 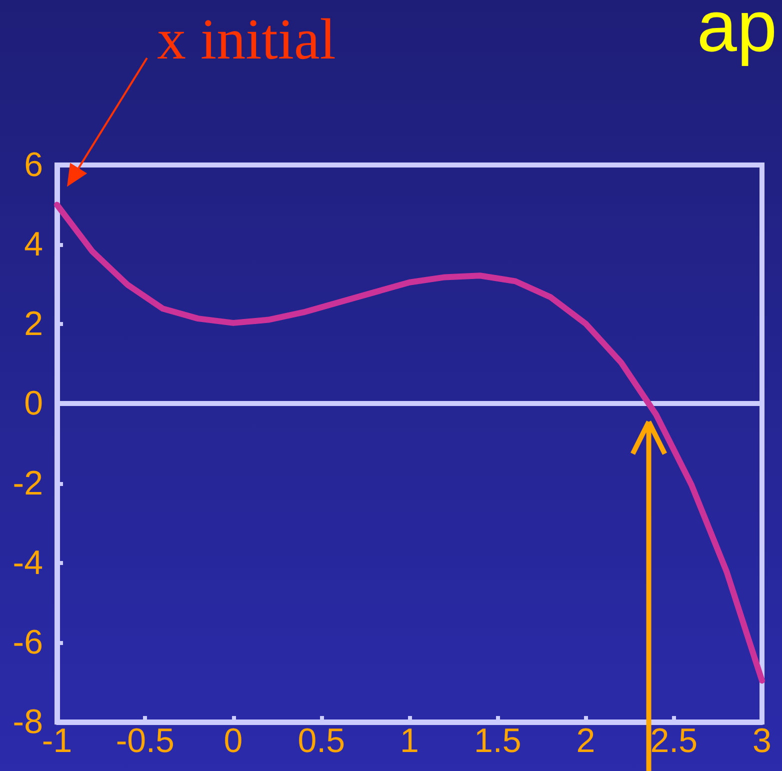 What do you see at coordinates (233, 741) in the screenshot?
I see `x-tick-label: 0` at bounding box center [233, 741].